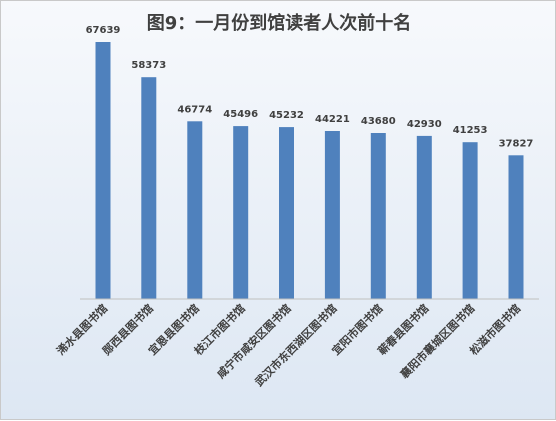 This screenshot has width=556, height=421. I want to click on x-tick-label: 武汉市东西湖区图书馆, so click(296, 345).